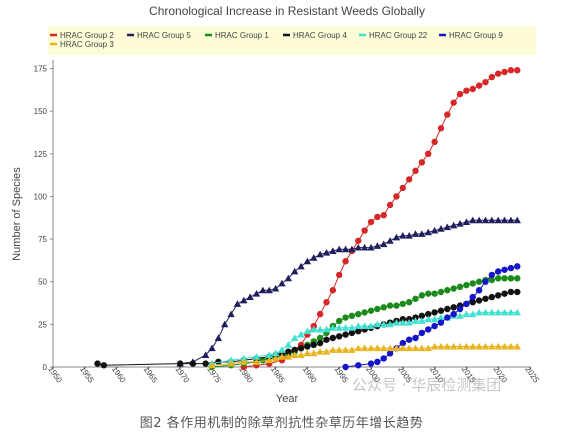 This screenshot has height=448, width=563. What do you see at coordinates (119, 375) in the screenshot?
I see `x-tick-label: 1960` at bounding box center [119, 375].